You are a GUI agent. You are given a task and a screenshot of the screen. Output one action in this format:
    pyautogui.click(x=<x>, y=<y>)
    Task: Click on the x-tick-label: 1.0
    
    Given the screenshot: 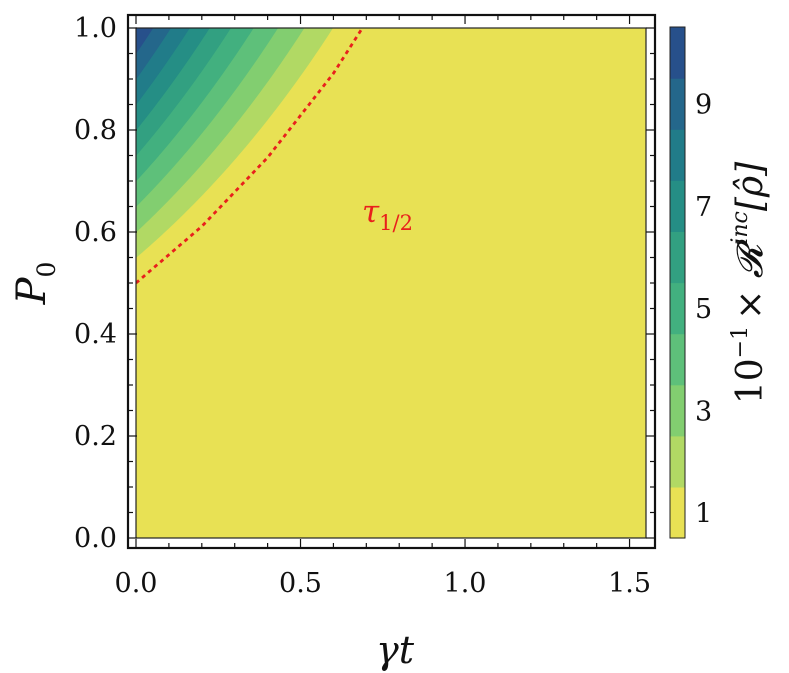 What is the action you would take?
    pyautogui.click(x=465, y=583)
    